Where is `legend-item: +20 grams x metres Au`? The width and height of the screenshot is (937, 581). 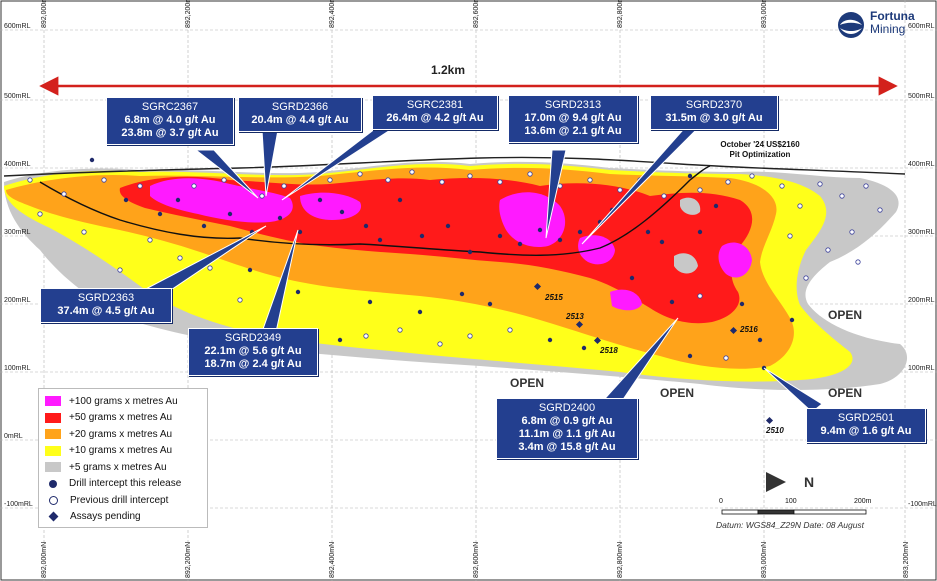 legend-item: +20 grams x metres Au is located at coordinates (123, 434).